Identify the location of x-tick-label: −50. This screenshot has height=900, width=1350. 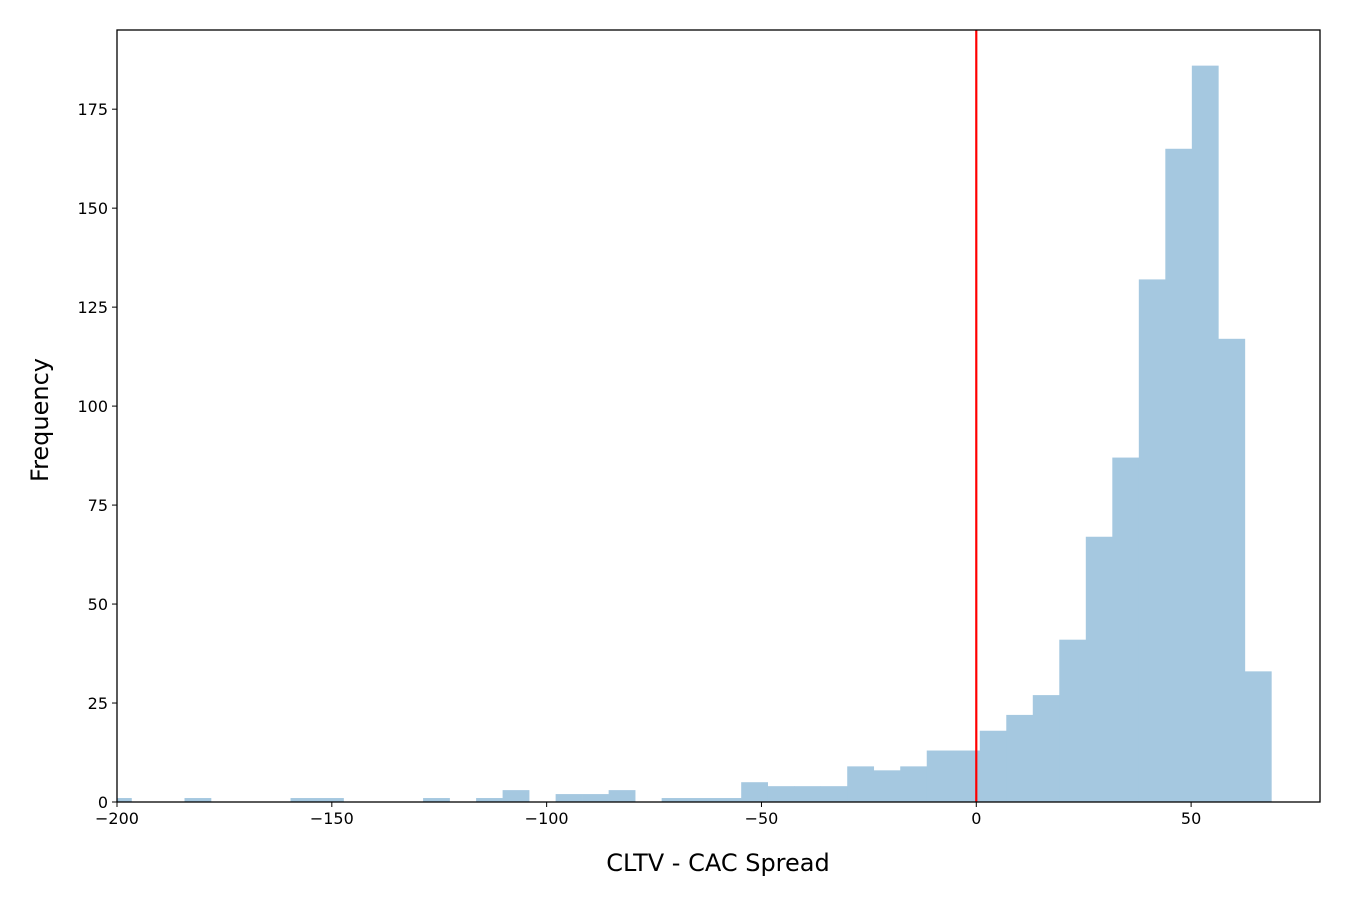
(762, 818).